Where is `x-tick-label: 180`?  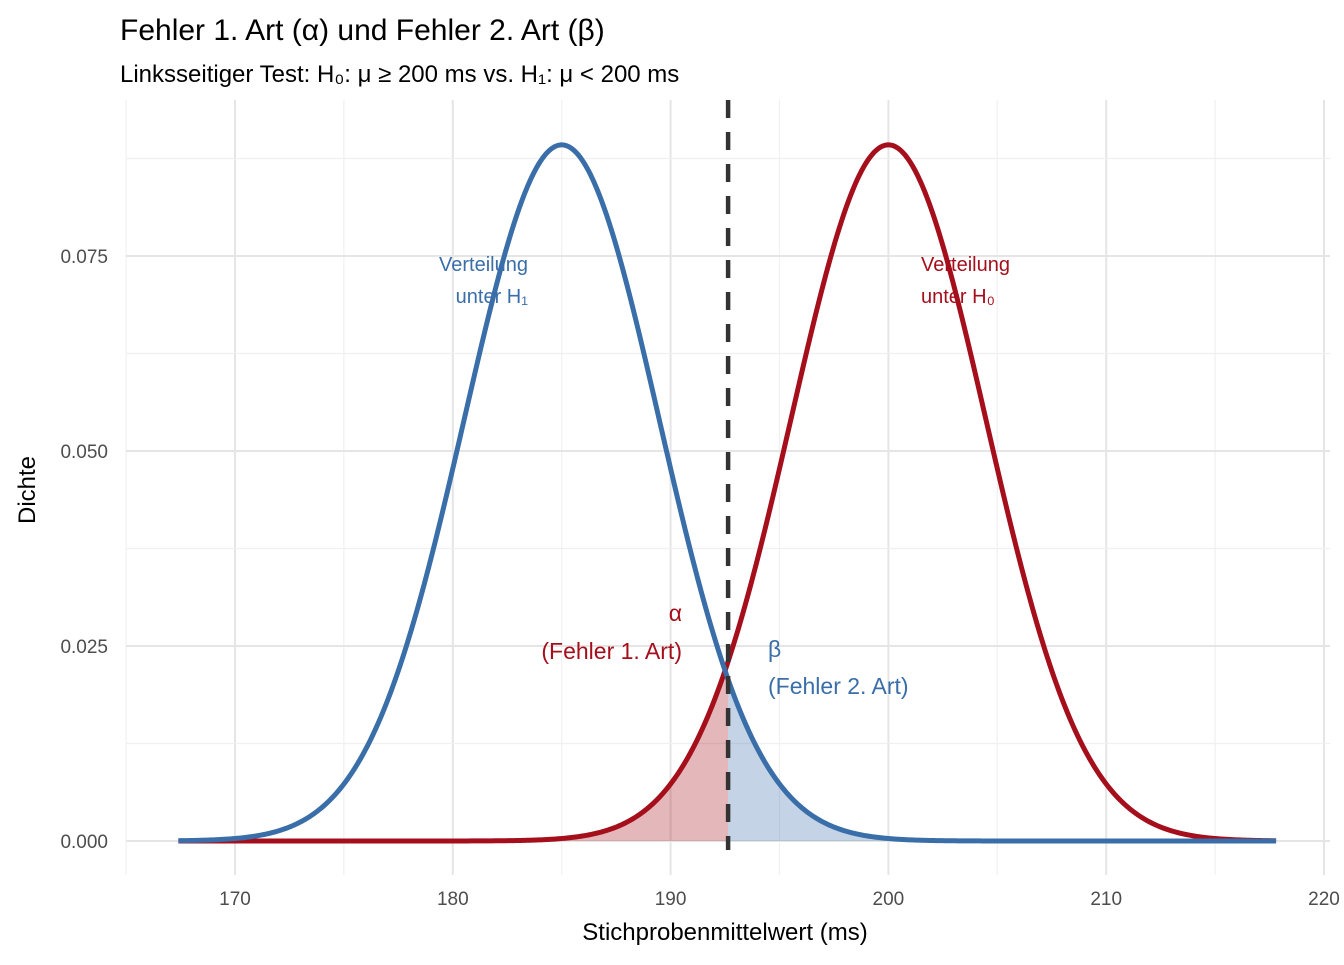
x-tick-label: 180 is located at coordinates (453, 899).